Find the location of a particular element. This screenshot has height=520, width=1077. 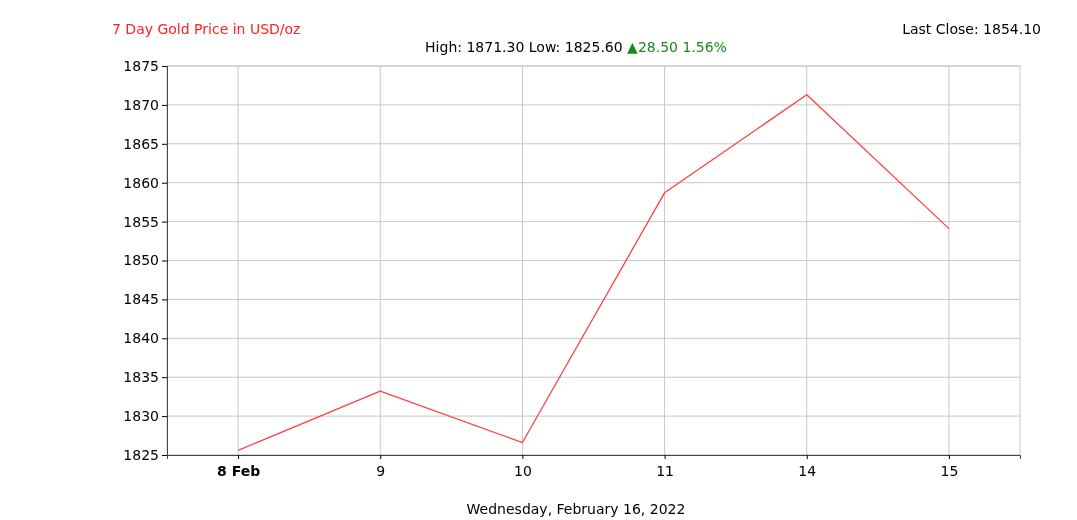

y-tick-label: 1875 is located at coordinates (141, 65).